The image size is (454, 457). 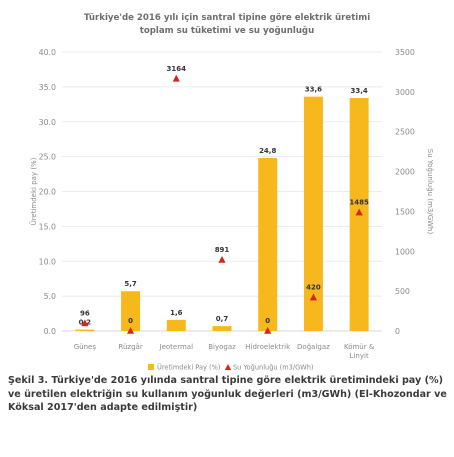 What do you see at coordinates (33, 191) in the screenshot?
I see `y-axis-title-left: Üretimdeki pay (%)` at bounding box center [33, 191].